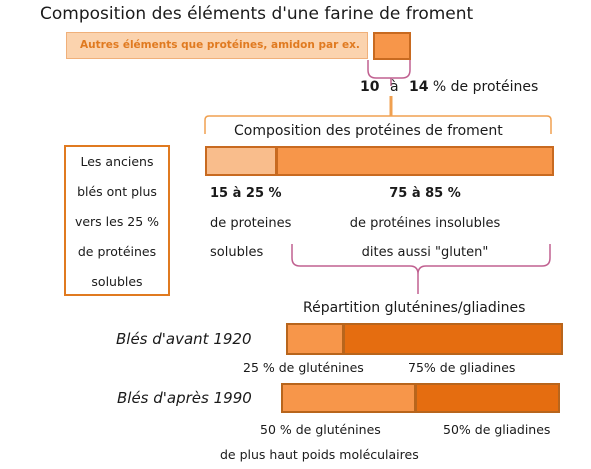 The height and width of the screenshot is (469, 591). Describe the element at coordinates (237, 252) in the screenshot. I see `soluble-line2: solubles` at that location.